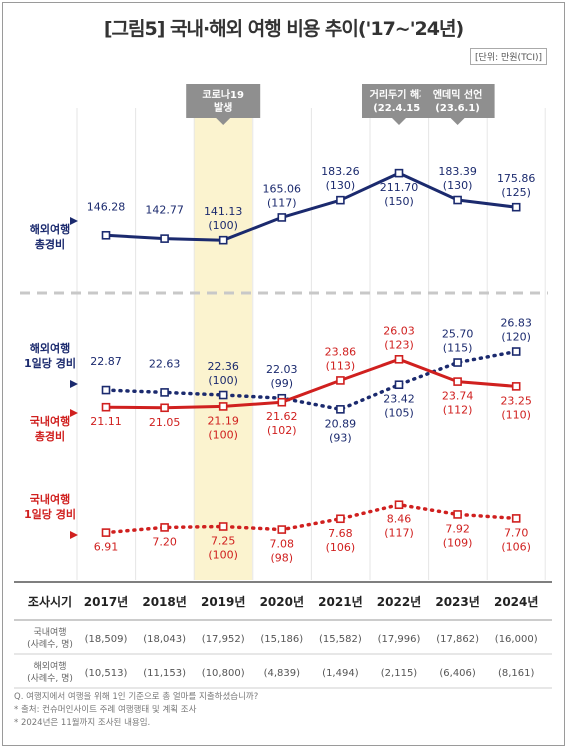 This screenshot has width=567, height=748. I want to click on data-label: 165.06, so click(282, 188).